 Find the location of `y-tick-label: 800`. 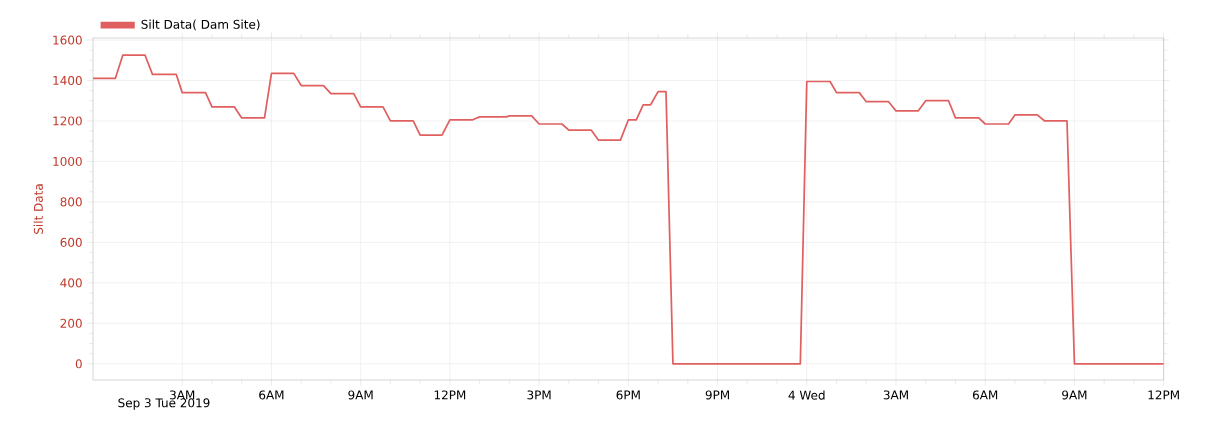

y-tick-label: 800 is located at coordinates (71, 202).